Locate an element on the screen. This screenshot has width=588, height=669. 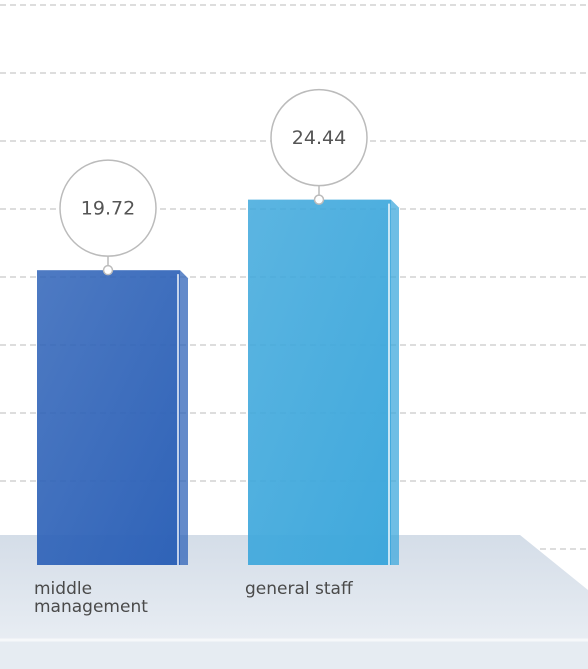
platform-front is located at coordinates (294, 654).